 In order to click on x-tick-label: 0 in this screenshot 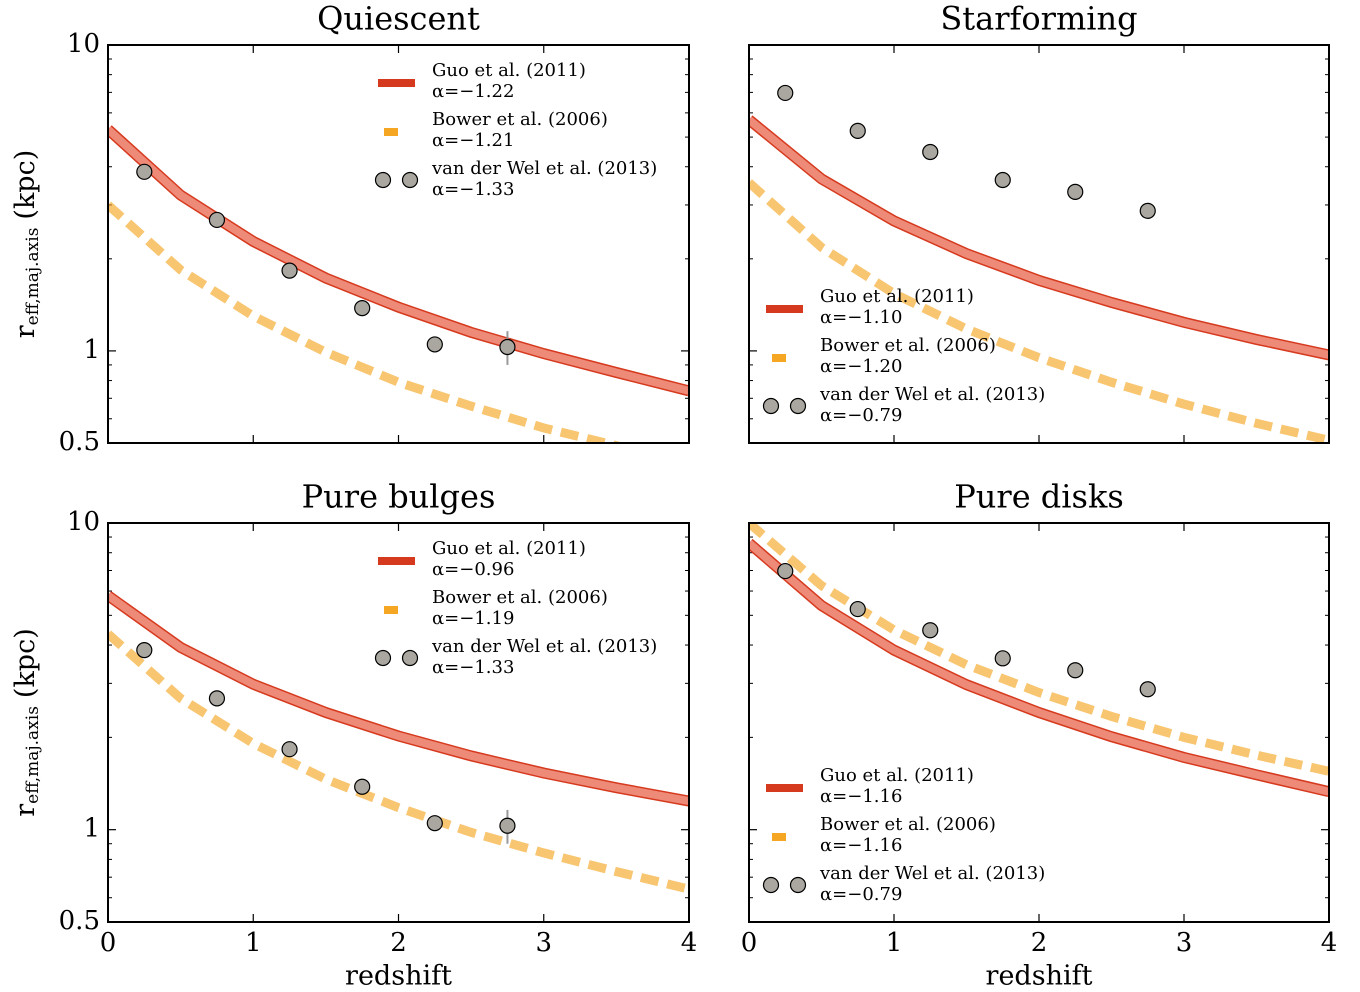, I will do `click(108, 943)`.